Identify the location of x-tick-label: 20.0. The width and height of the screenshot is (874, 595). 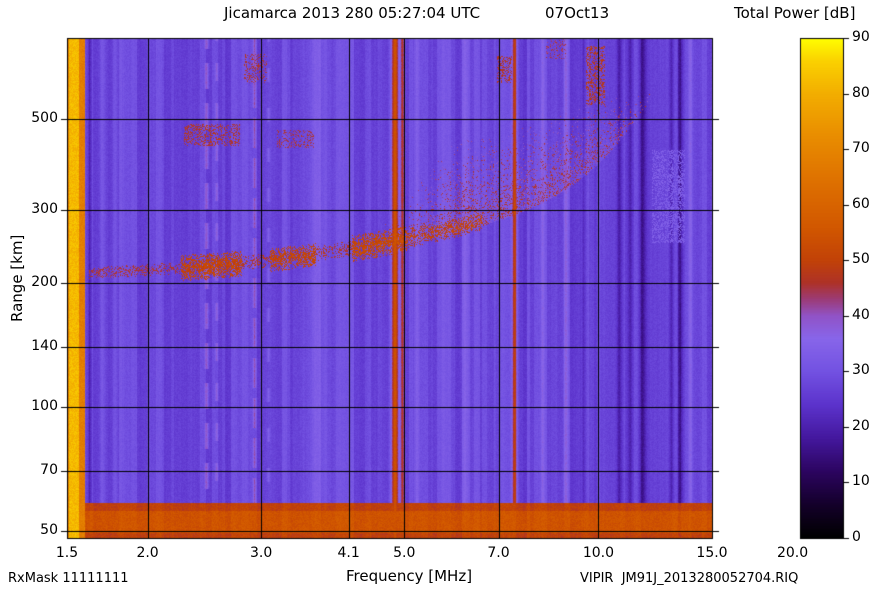
(792, 553).